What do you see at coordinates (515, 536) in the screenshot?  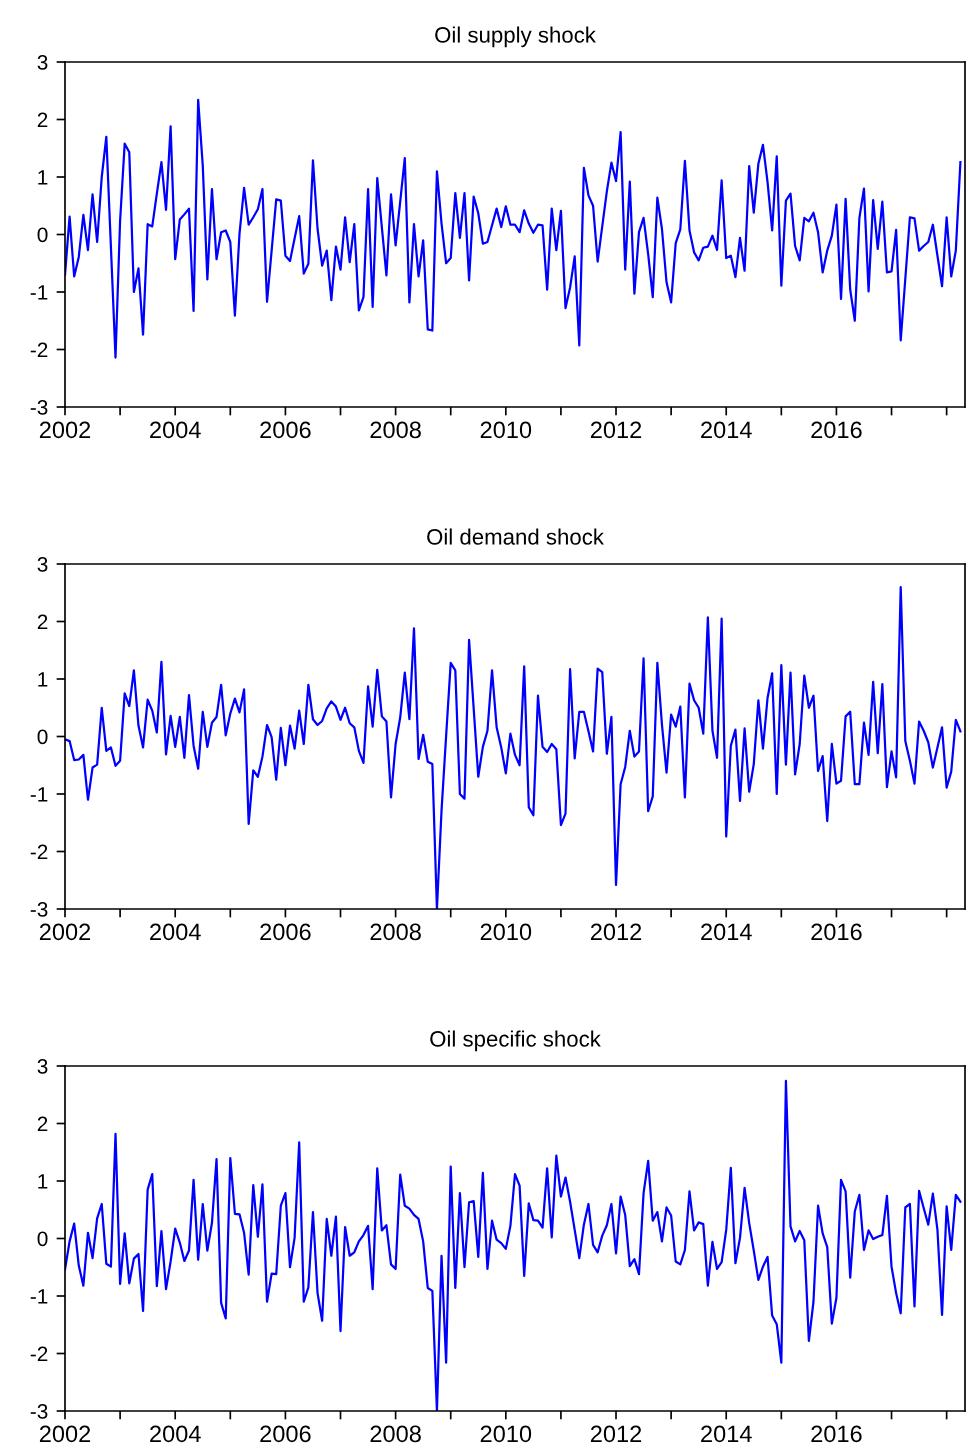 I see `chart-title: Oil demand shock` at bounding box center [515, 536].